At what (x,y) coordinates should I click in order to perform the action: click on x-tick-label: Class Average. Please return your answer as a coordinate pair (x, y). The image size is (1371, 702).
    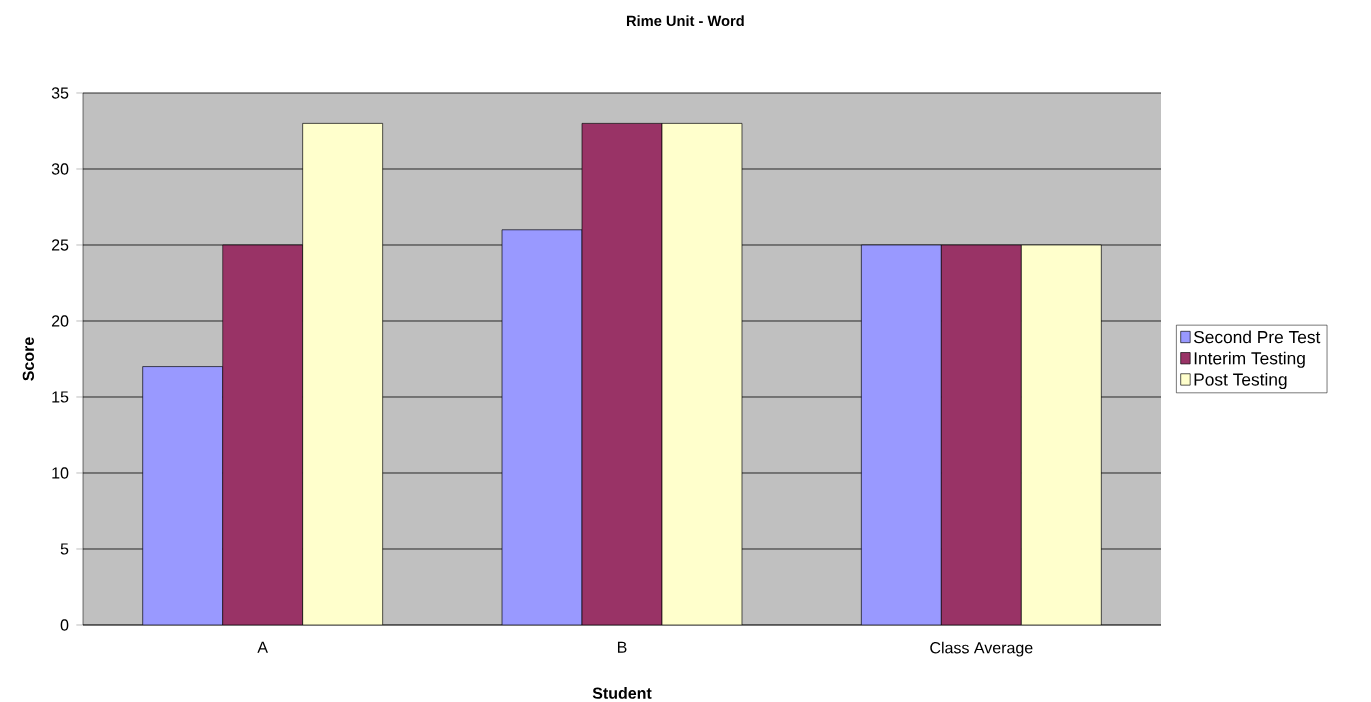
    Looking at the image, I should click on (981, 649).